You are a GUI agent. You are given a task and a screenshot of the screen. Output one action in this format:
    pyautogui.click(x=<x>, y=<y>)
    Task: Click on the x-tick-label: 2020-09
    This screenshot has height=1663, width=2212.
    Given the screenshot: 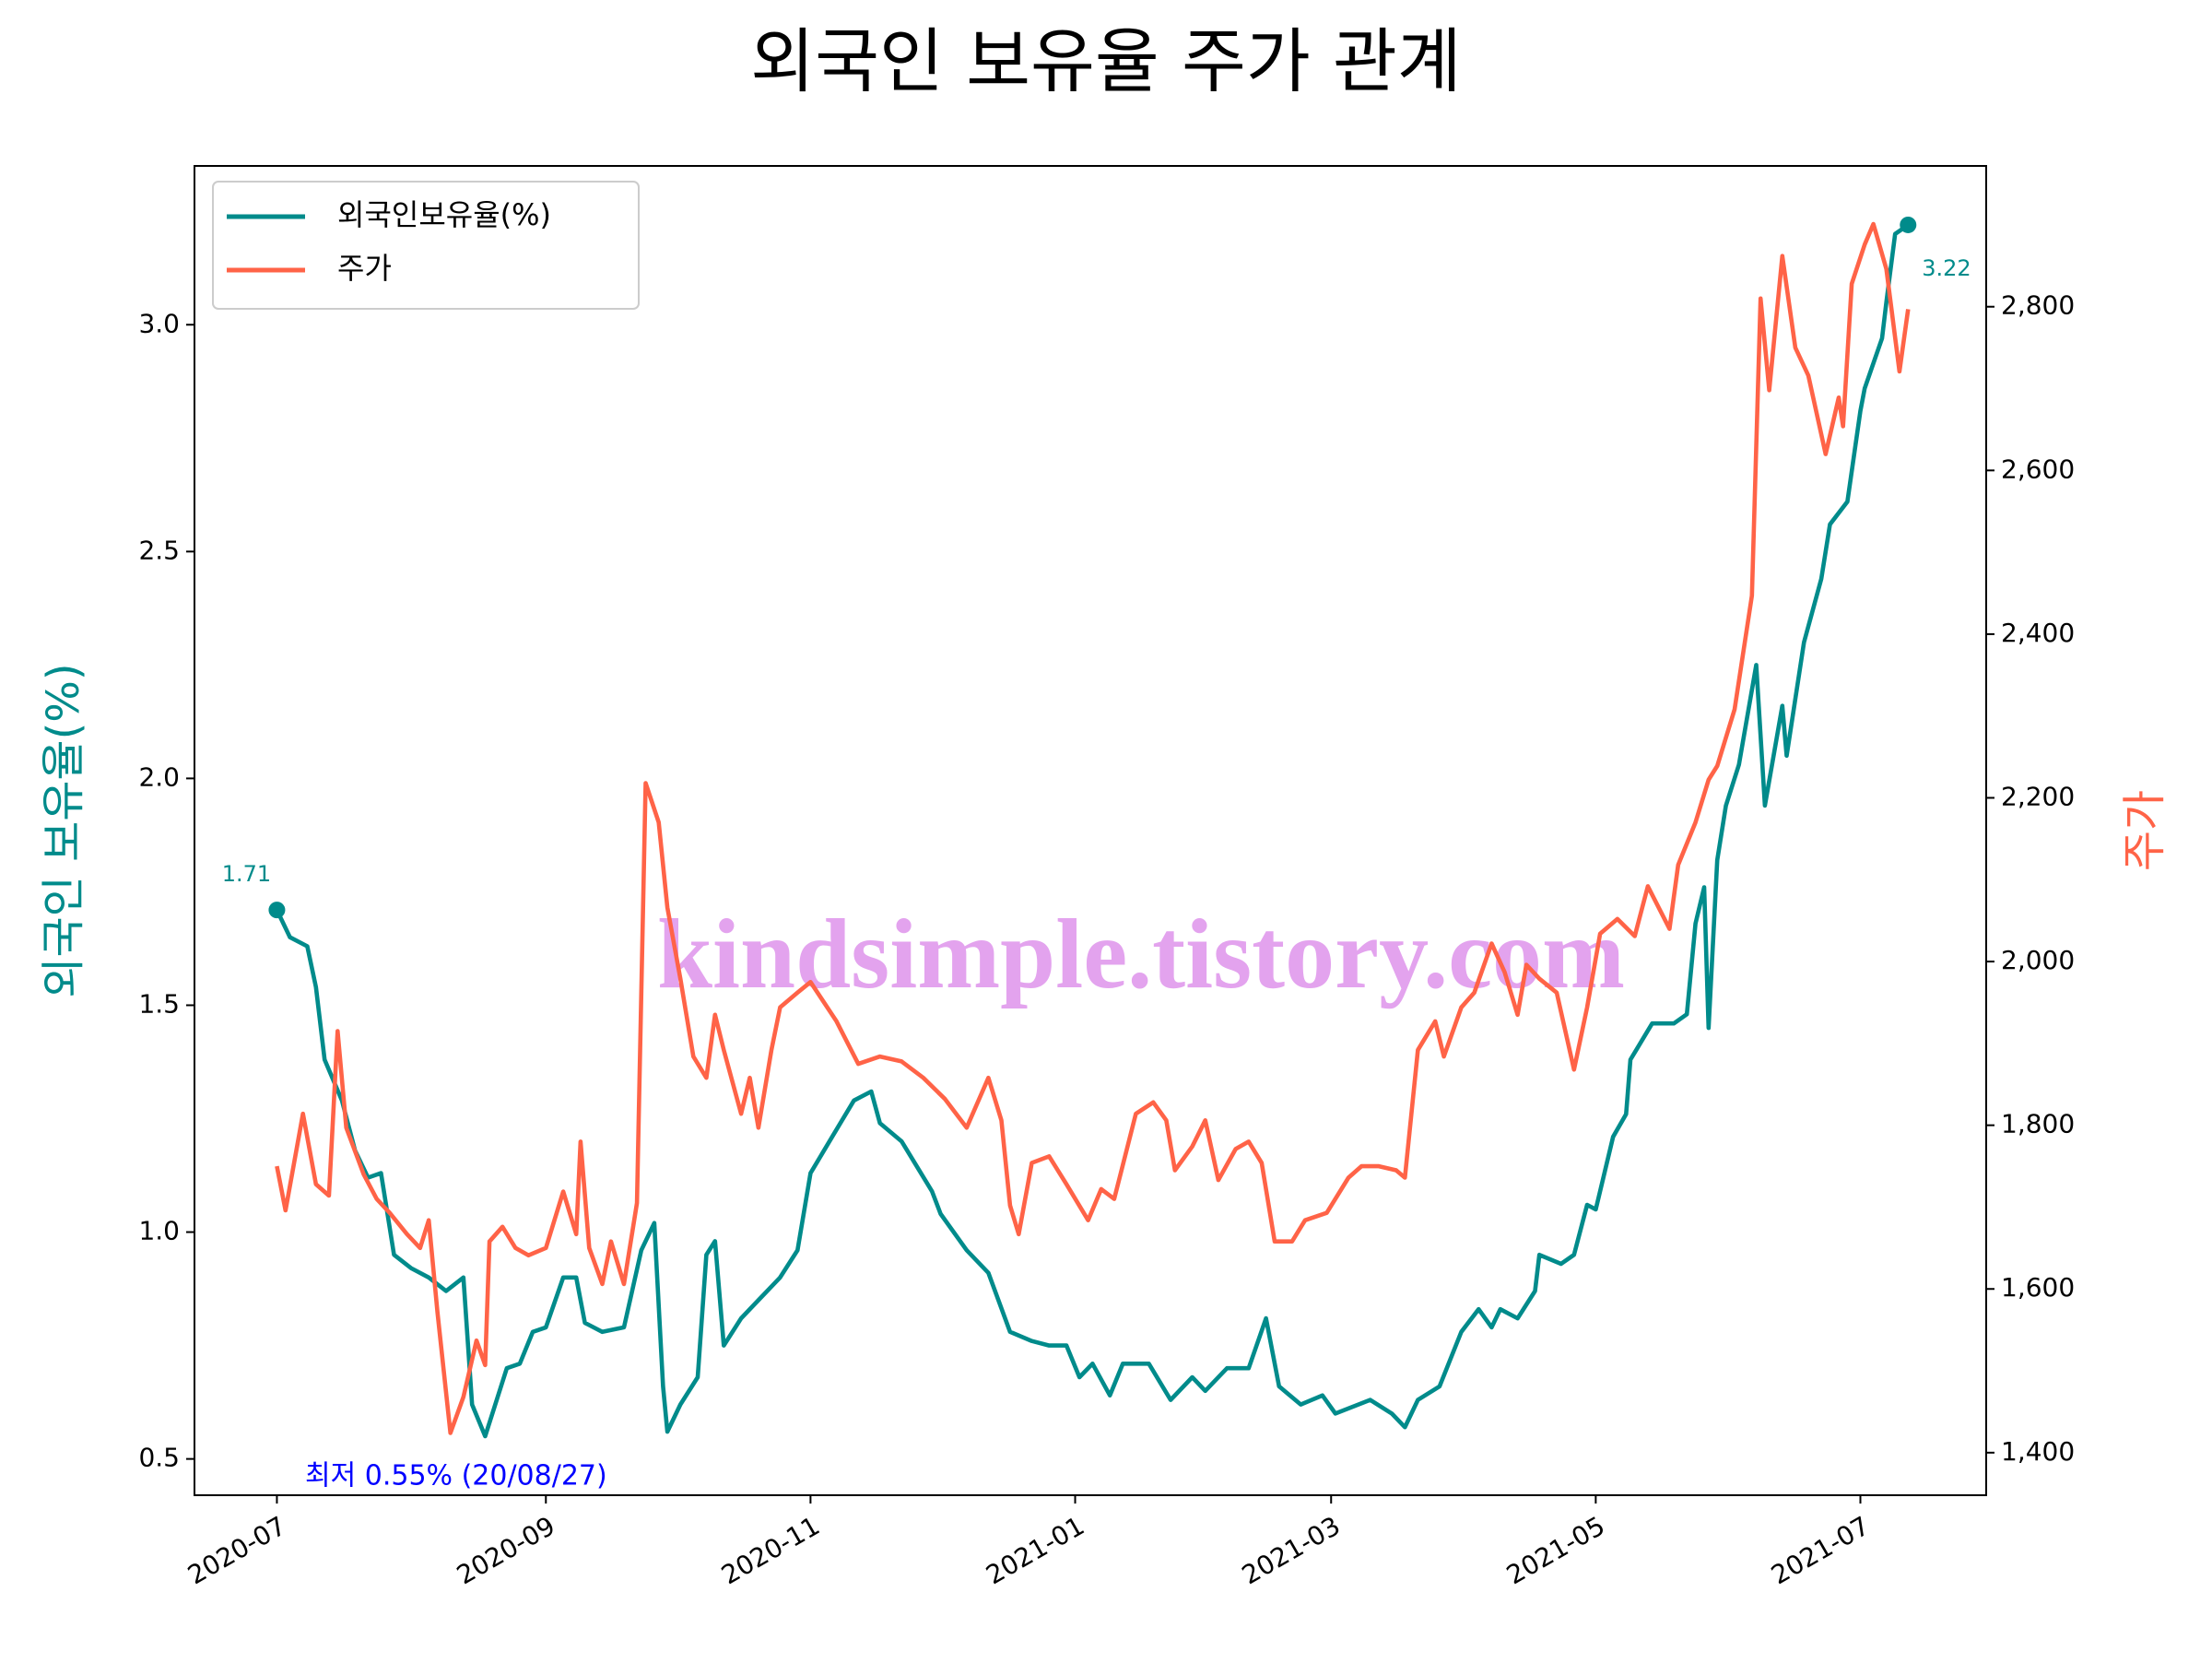 What is the action you would take?
    pyautogui.click(x=506, y=1550)
    